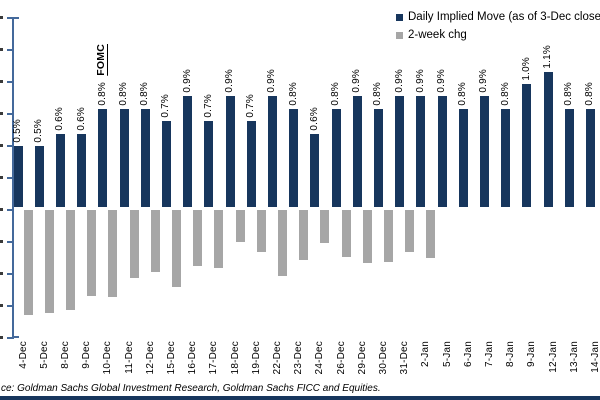 The image size is (600, 400). Describe the element at coordinates (314, 119) in the screenshot. I see `value-label: 0.6%` at that location.